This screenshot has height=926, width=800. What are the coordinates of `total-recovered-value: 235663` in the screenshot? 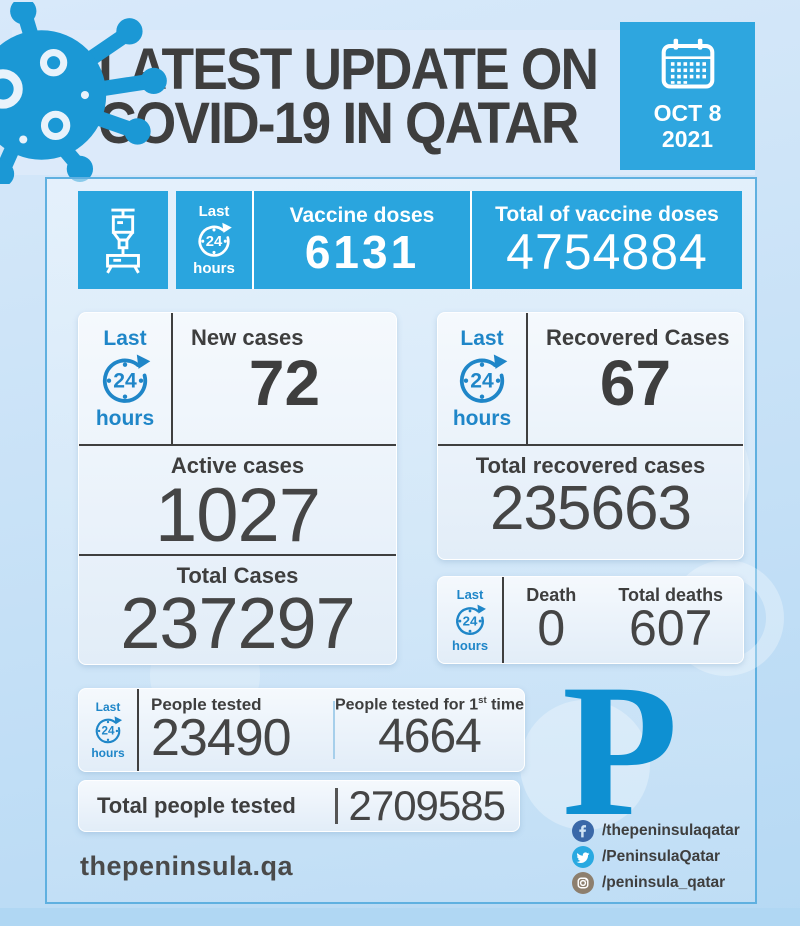 It's located at (591, 508).